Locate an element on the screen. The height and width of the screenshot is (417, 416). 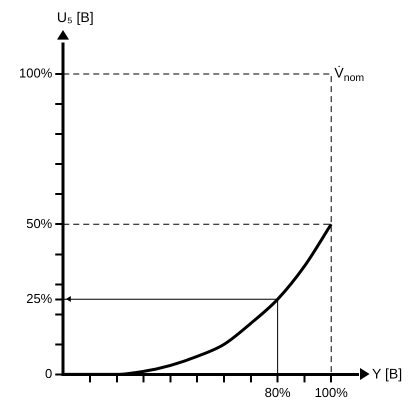
y-tick-label: 0 is located at coordinates (48, 373).